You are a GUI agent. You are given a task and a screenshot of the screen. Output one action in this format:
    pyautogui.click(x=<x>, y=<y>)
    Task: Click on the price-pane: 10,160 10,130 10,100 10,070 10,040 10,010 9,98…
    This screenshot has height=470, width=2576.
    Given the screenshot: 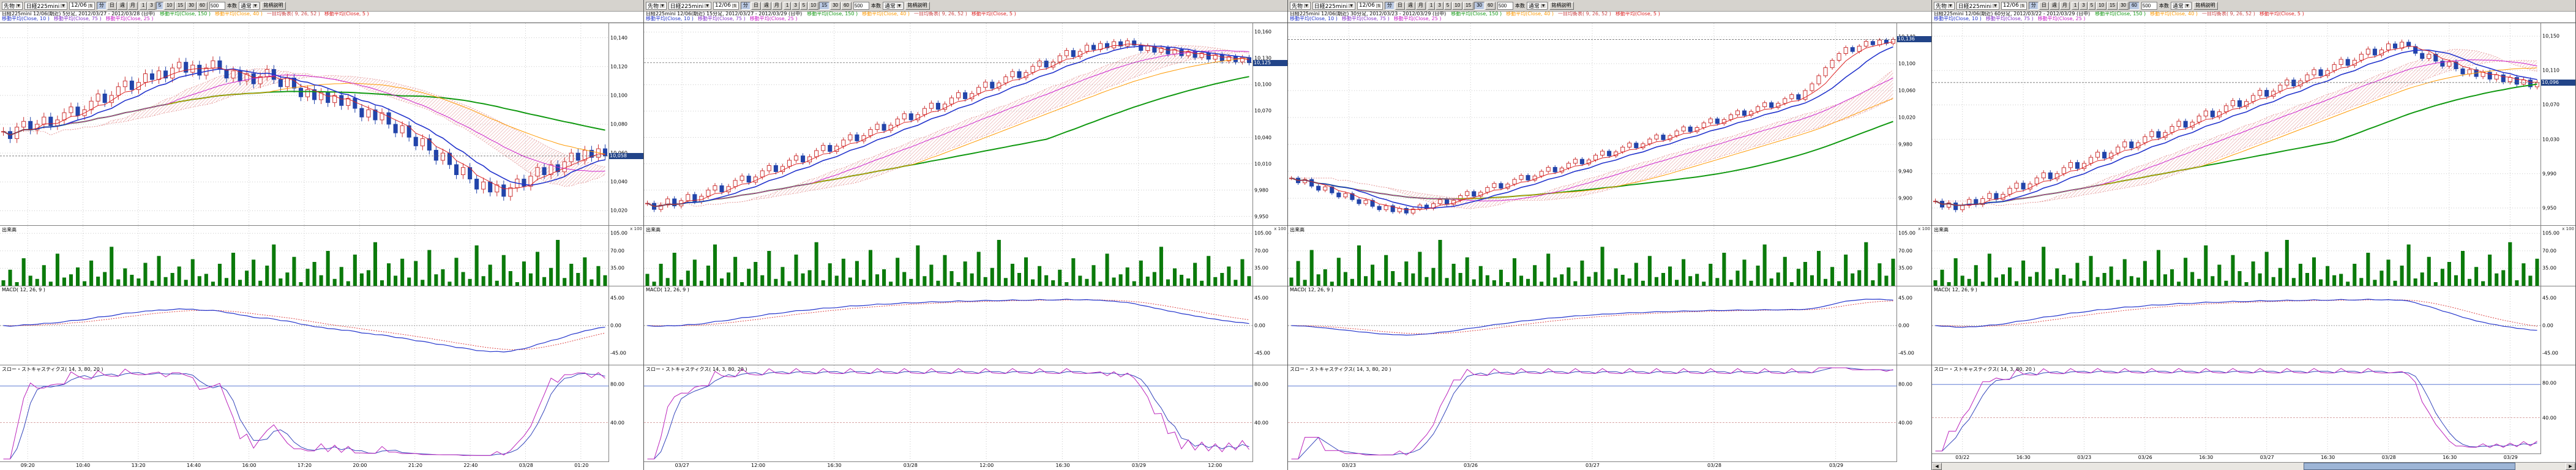 What is the action you would take?
    pyautogui.click(x=965, y=124)
    